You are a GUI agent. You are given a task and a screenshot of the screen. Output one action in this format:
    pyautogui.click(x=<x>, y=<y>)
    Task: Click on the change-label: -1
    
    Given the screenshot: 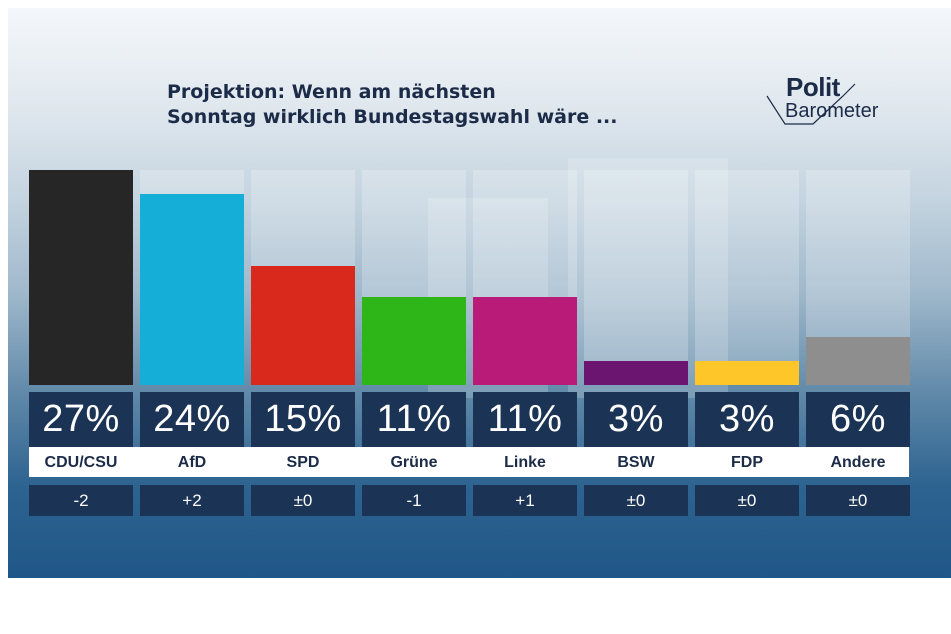 What is the action you would take?
    pyautogui.click(x=414, y=500)
    